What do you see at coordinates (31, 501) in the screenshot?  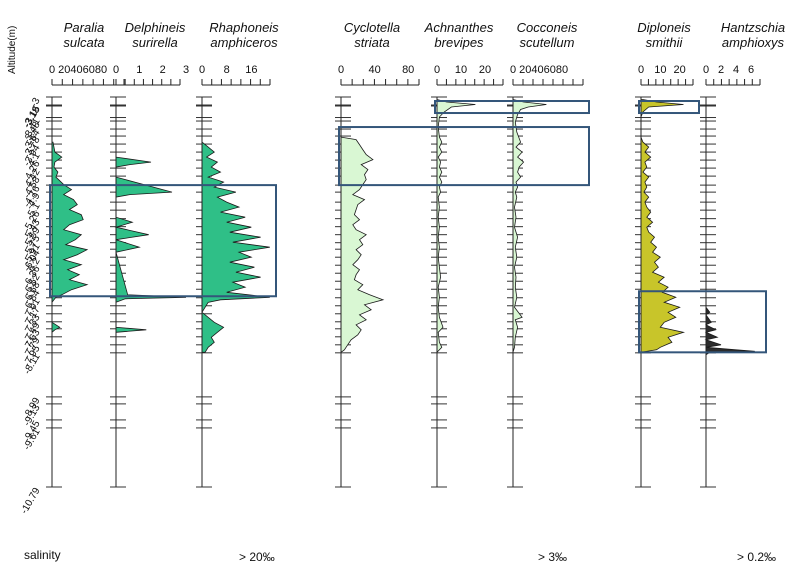 I see `altitude-tick-label: -10.79` at bounding box center [31, 501].